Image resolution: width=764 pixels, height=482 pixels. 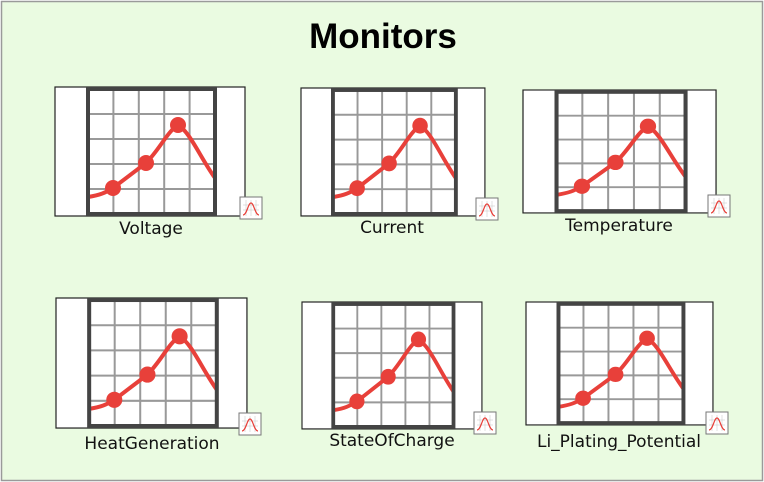 What do you see at coordinates (392, 228) in the screenshot?
I see `monitor-label: Current` at bounding box center [392, 228].